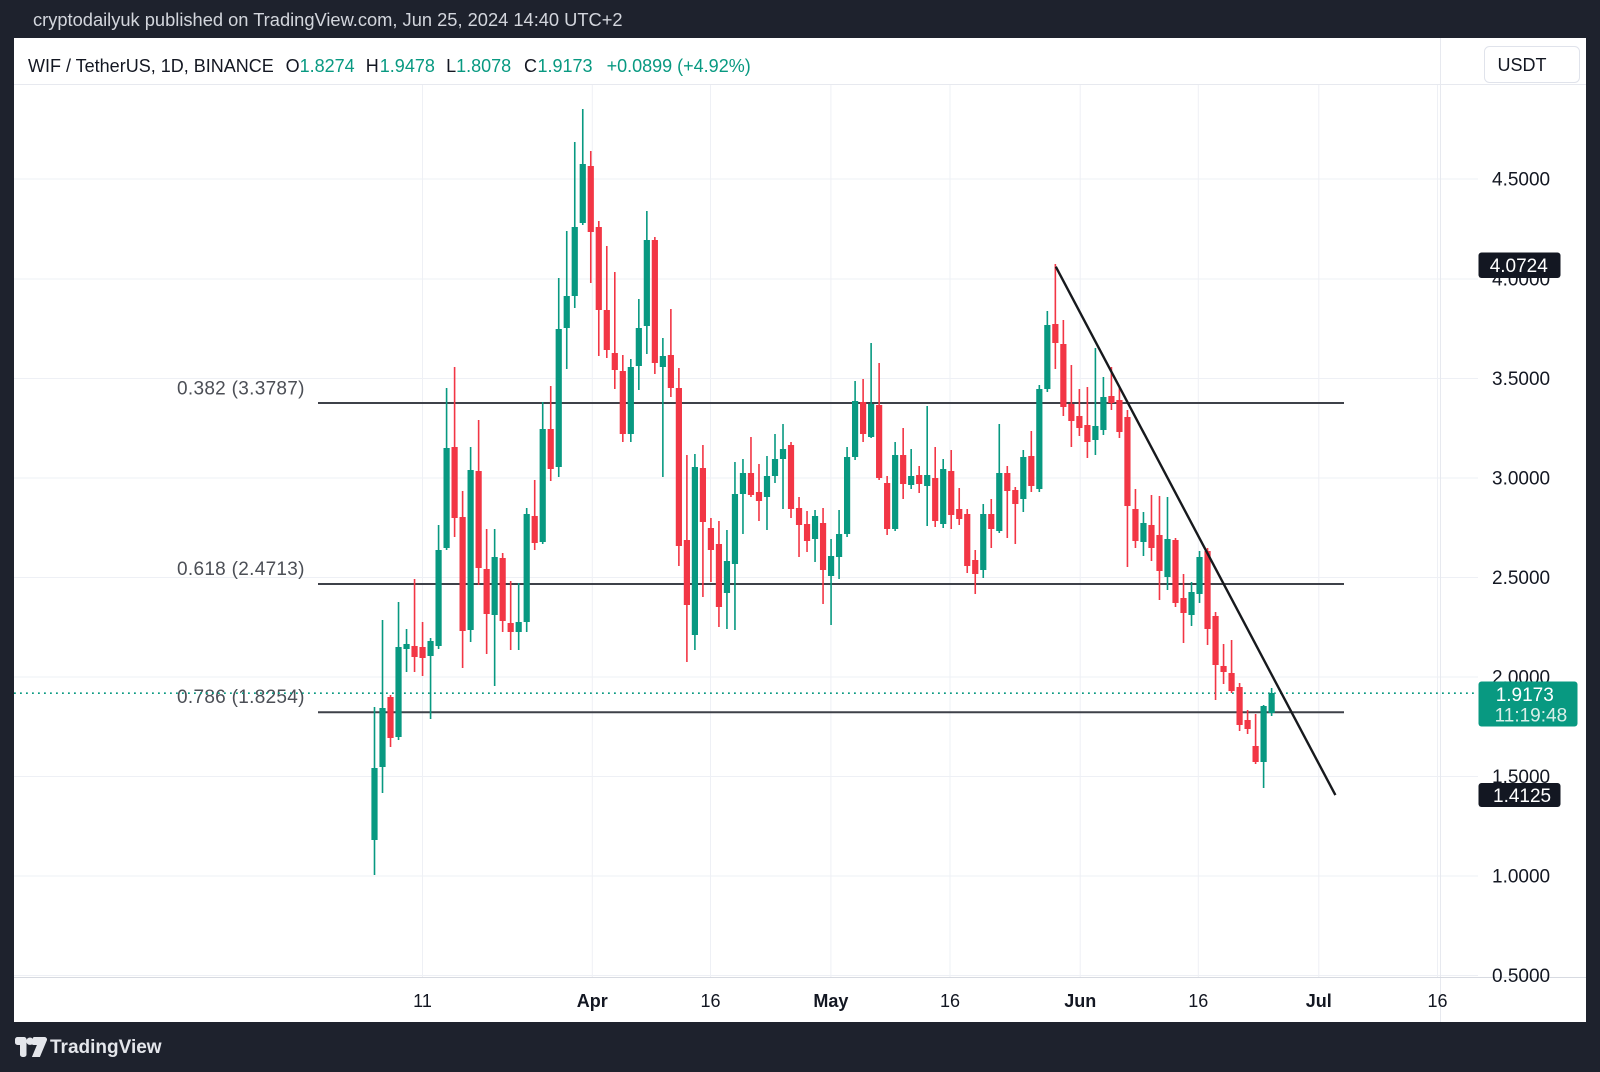  I want to click on svg-text: 0.5000, so click(1521, 976).